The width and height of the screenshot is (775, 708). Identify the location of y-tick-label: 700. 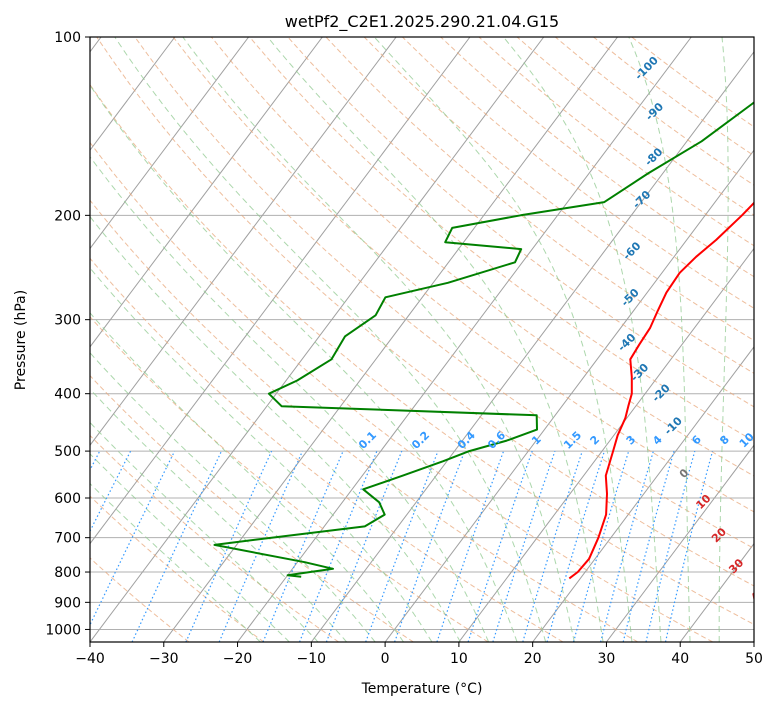
(67, 539).